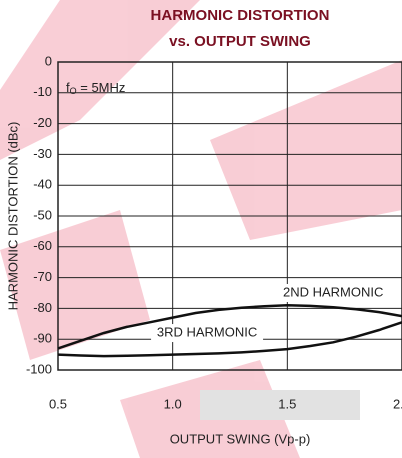 The height and width of the screenshot is (458, 402). What do you see at coordinates (42, 307) in the screenshot?
I see `y-tick-label: -80` at bounding box center [42, 307].